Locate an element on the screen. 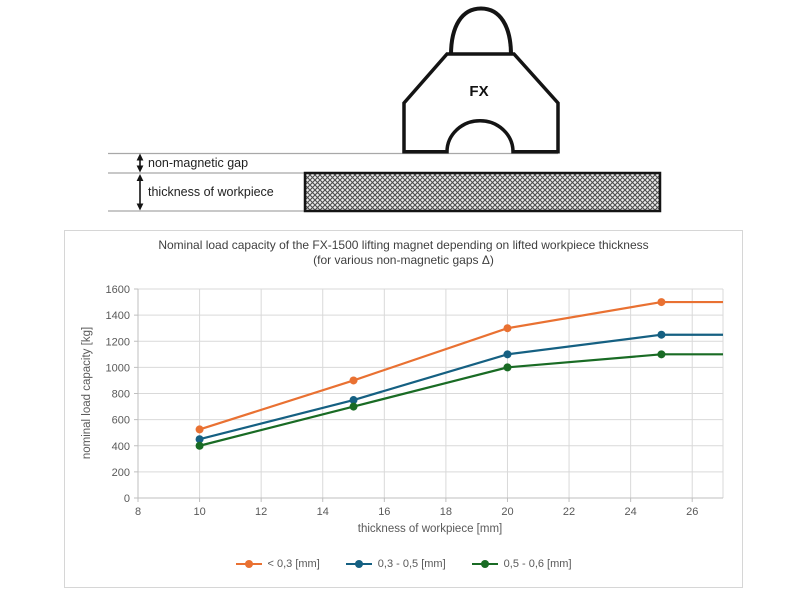 This screenshot has height=600, width=800. y-tick-label: 1600 is located at coordinates (118, 290).